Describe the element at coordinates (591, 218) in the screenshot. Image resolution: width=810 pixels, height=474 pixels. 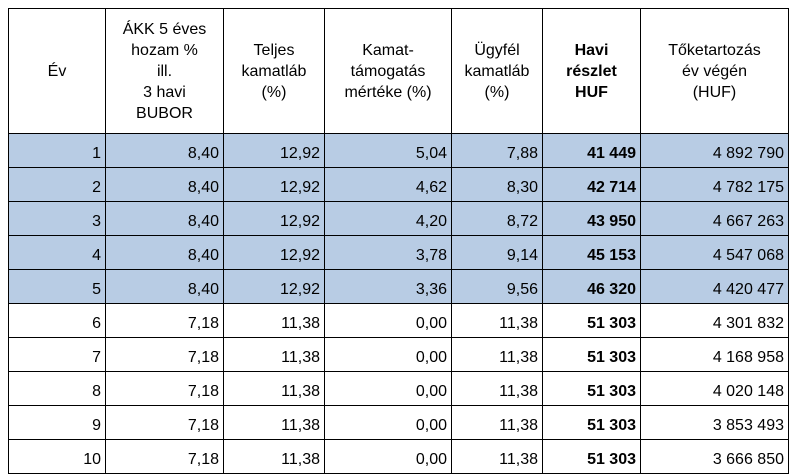
I see `cell-havi-reszlet: 43 950` at that location.